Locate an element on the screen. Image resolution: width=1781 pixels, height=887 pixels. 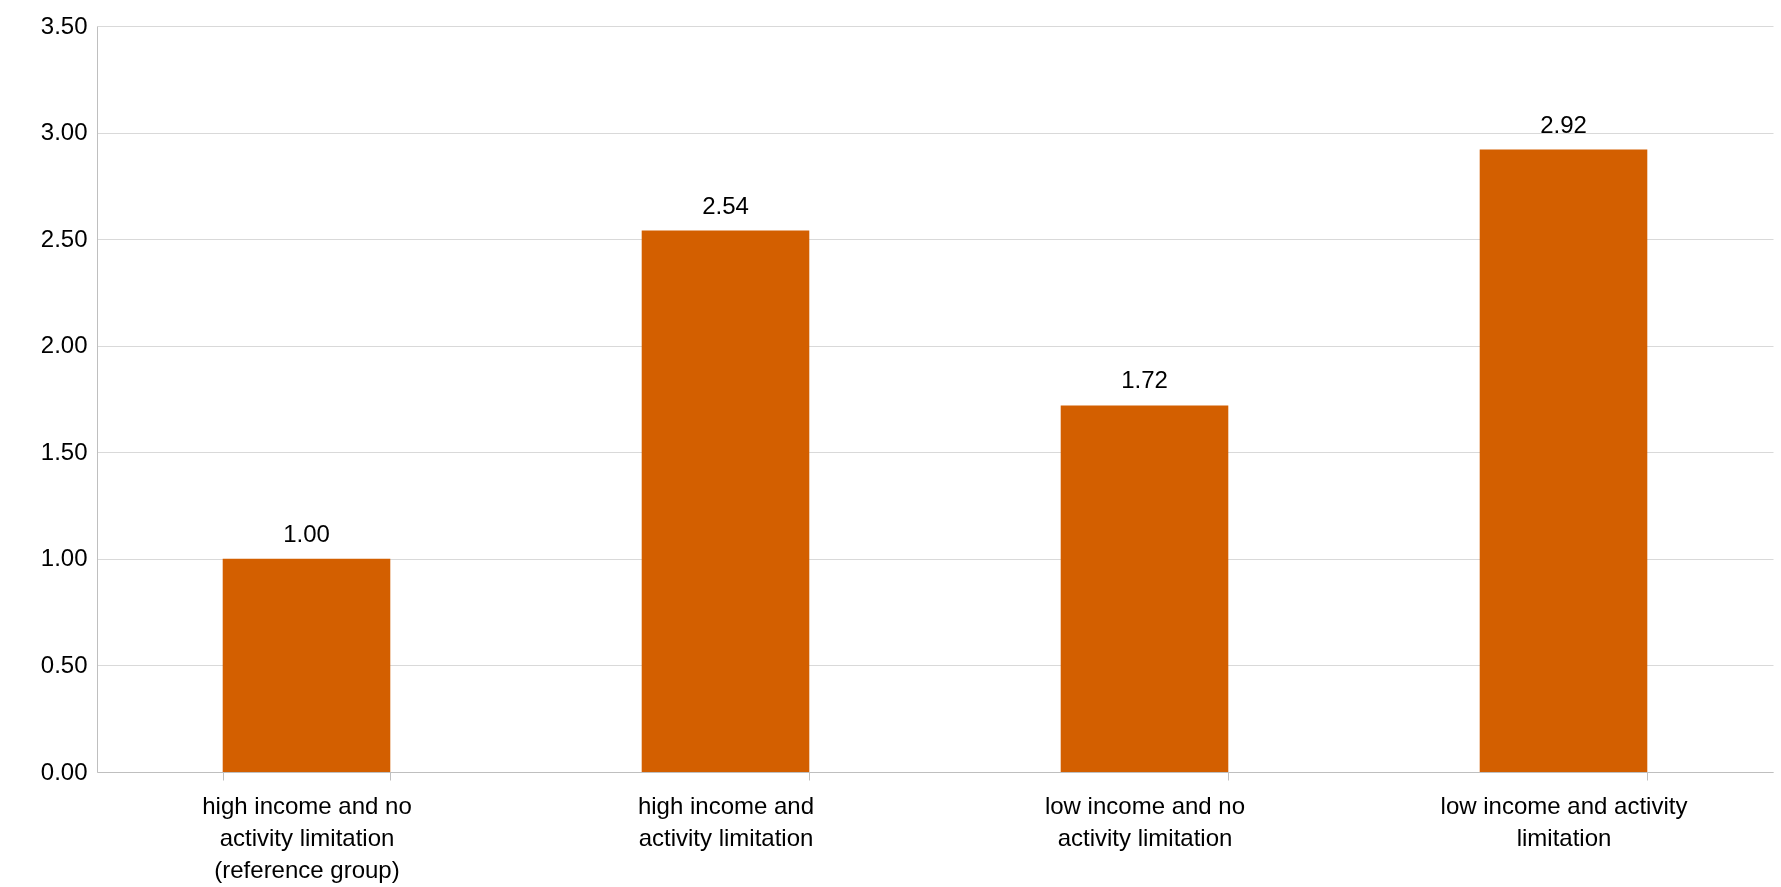
x-tick-label: low income and activity limitation is located at coordinates (1564, 821).